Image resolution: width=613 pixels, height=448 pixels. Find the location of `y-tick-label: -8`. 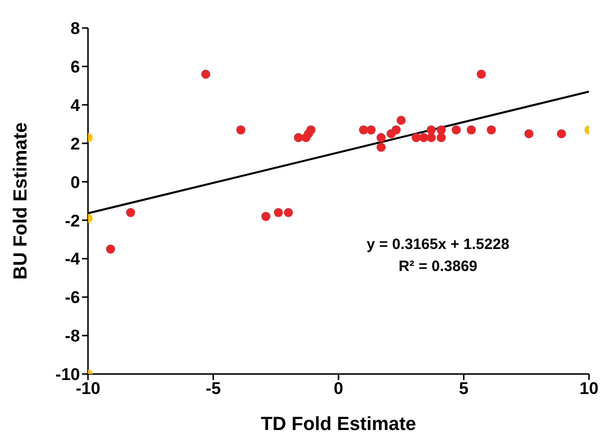

y-tick-label: -8 is located at coordinates (72, 336).